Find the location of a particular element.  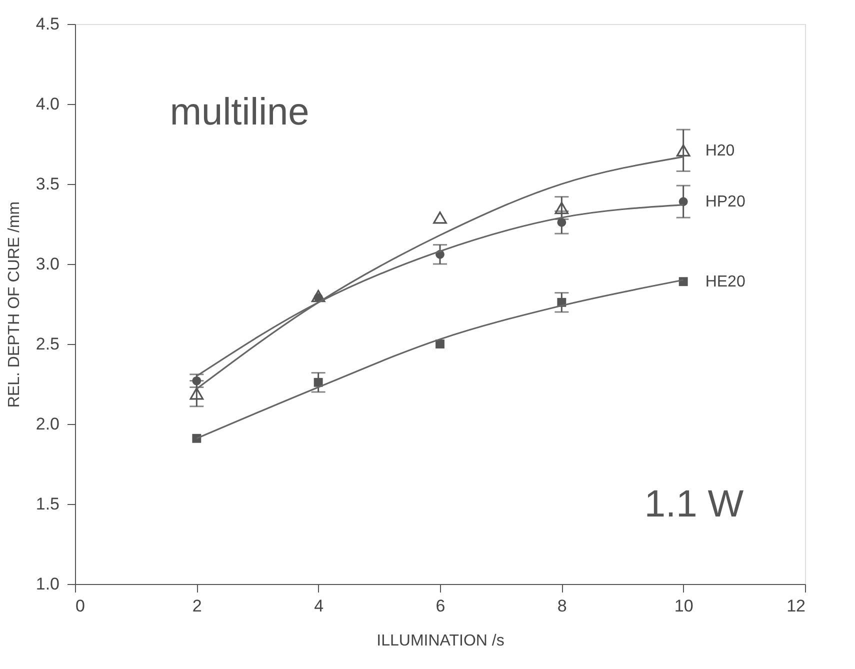

x-tick-label: 4 is located at coordinates (319, 606).